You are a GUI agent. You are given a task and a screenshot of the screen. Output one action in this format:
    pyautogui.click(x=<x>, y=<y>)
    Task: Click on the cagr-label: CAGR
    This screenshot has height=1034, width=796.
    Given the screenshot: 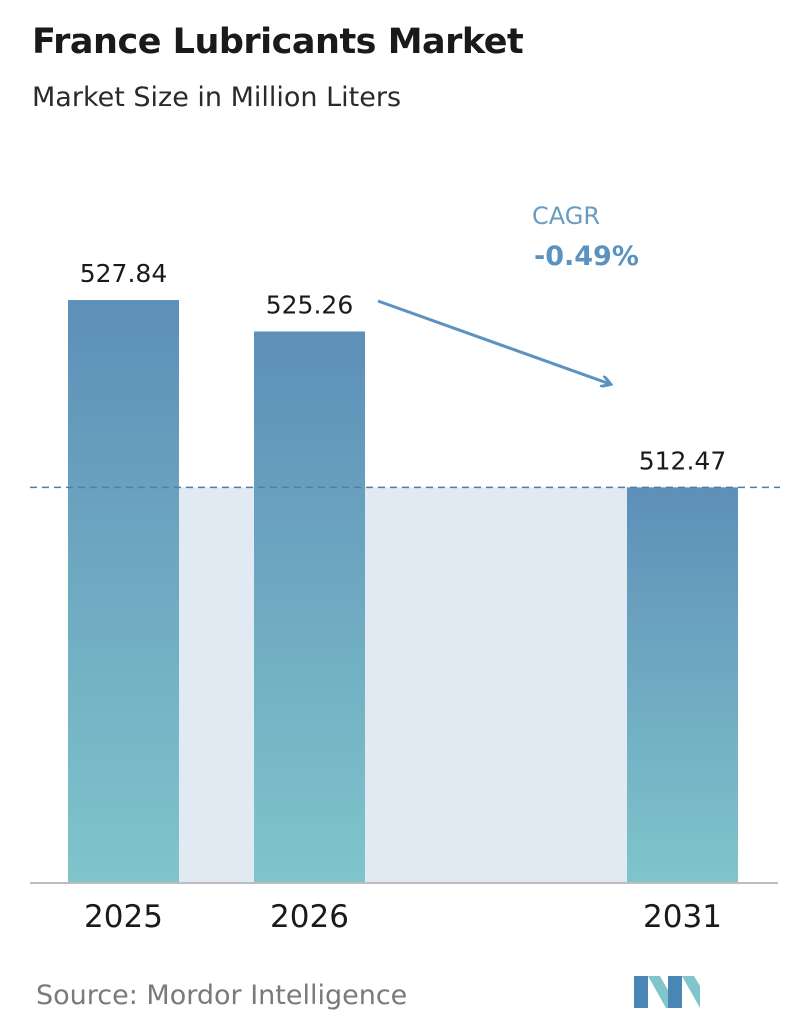 What is the action you would take?
    pyautogui.click(x=566, y=216)
    